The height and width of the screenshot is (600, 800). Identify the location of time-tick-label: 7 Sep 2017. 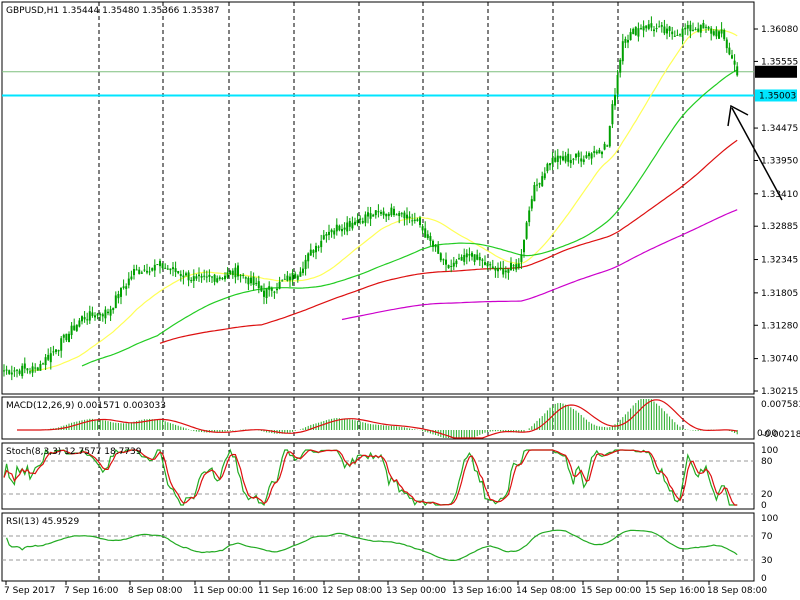
(29, 591).